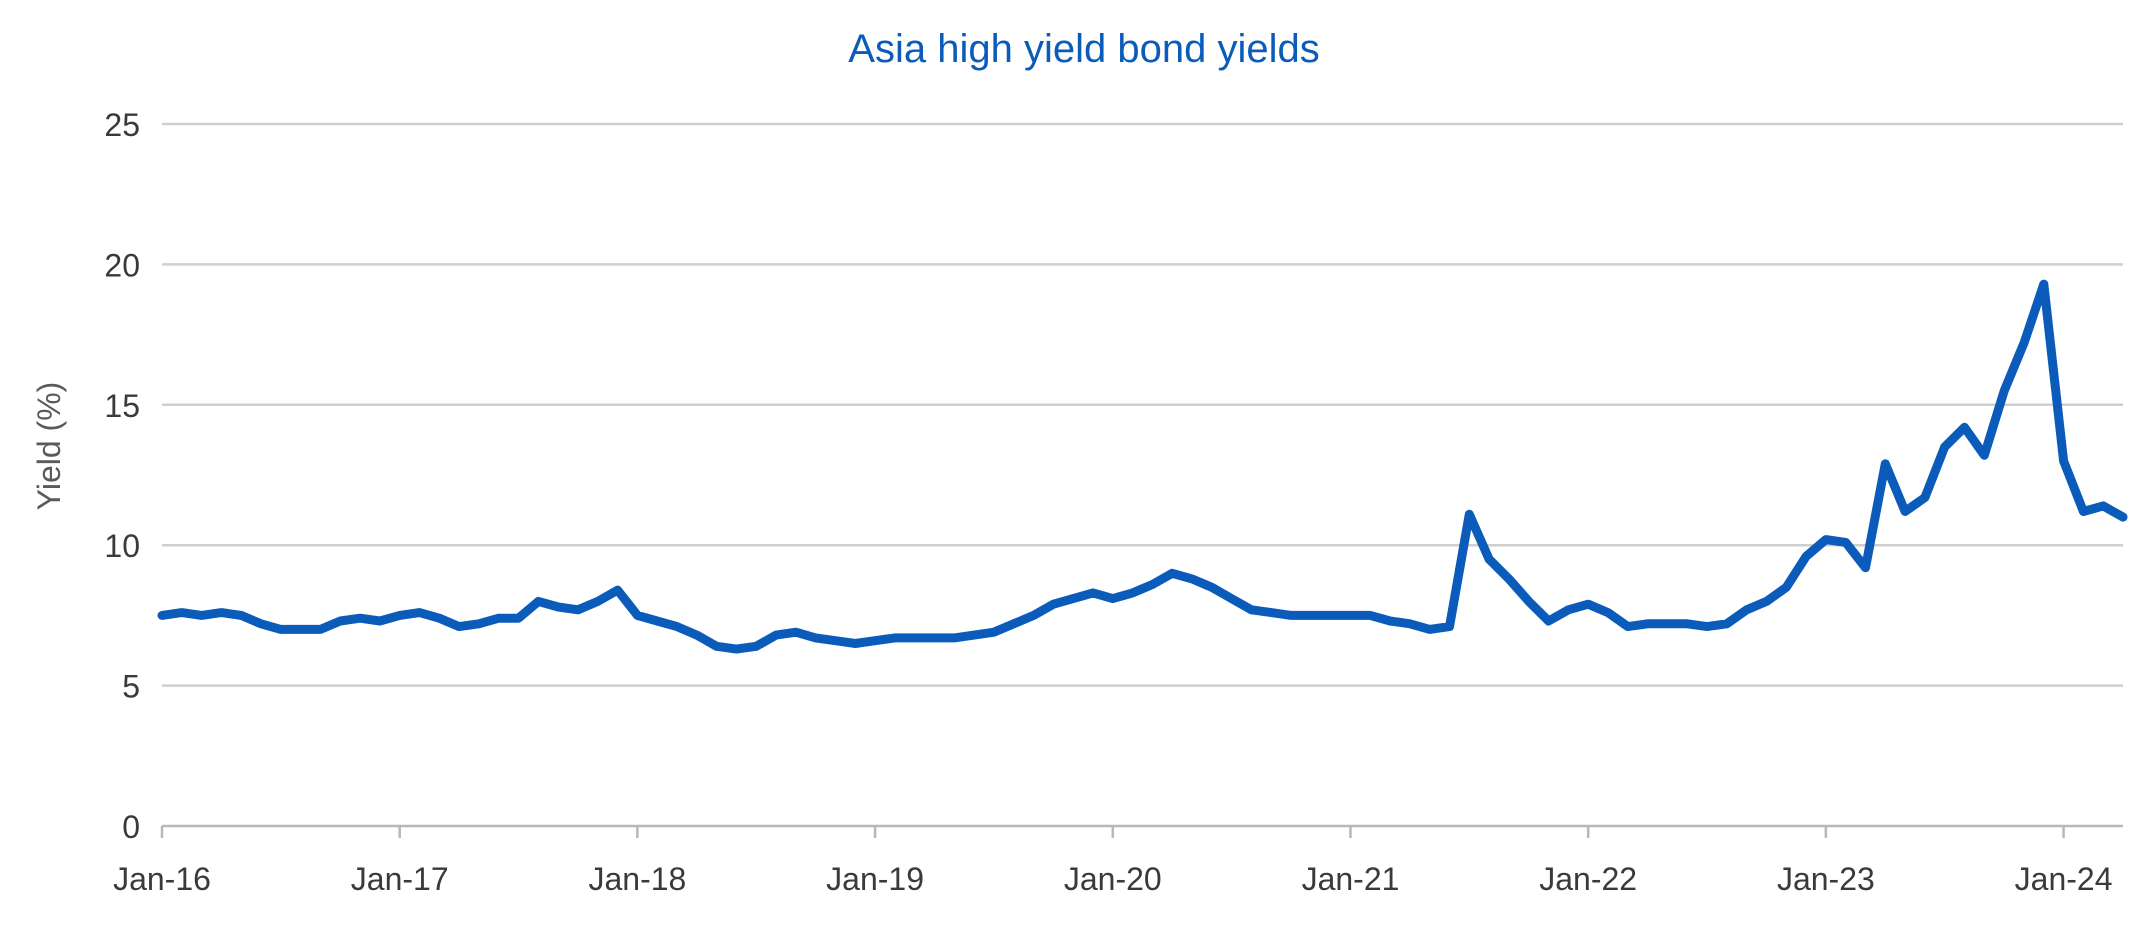 The width and height of the screenshot is (2152, 937). What do you see at coordinates (162, 879) in the screenshot?
I see `x-tick-label: Jan-16` at bounding box center [162, 879].